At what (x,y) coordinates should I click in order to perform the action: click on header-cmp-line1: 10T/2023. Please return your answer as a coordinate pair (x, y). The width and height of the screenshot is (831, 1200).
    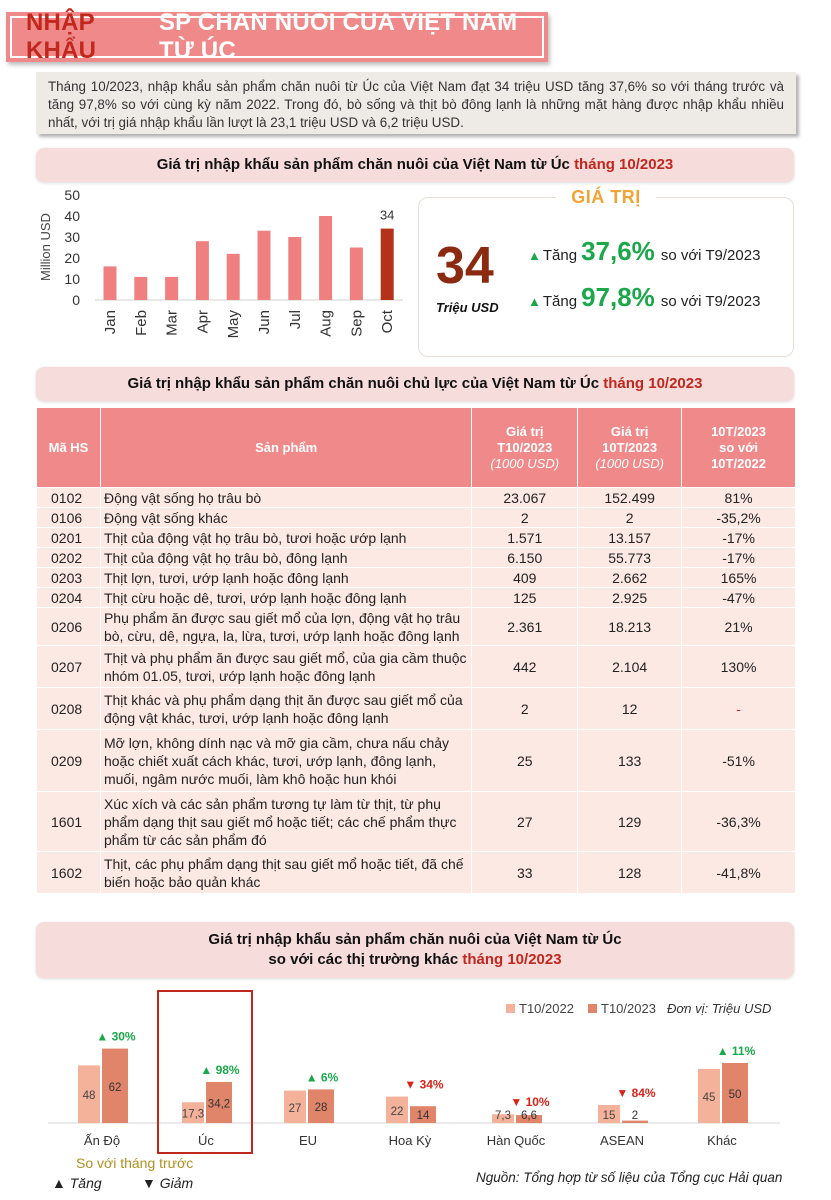
    Looking at the image, I should click on (739, 431).